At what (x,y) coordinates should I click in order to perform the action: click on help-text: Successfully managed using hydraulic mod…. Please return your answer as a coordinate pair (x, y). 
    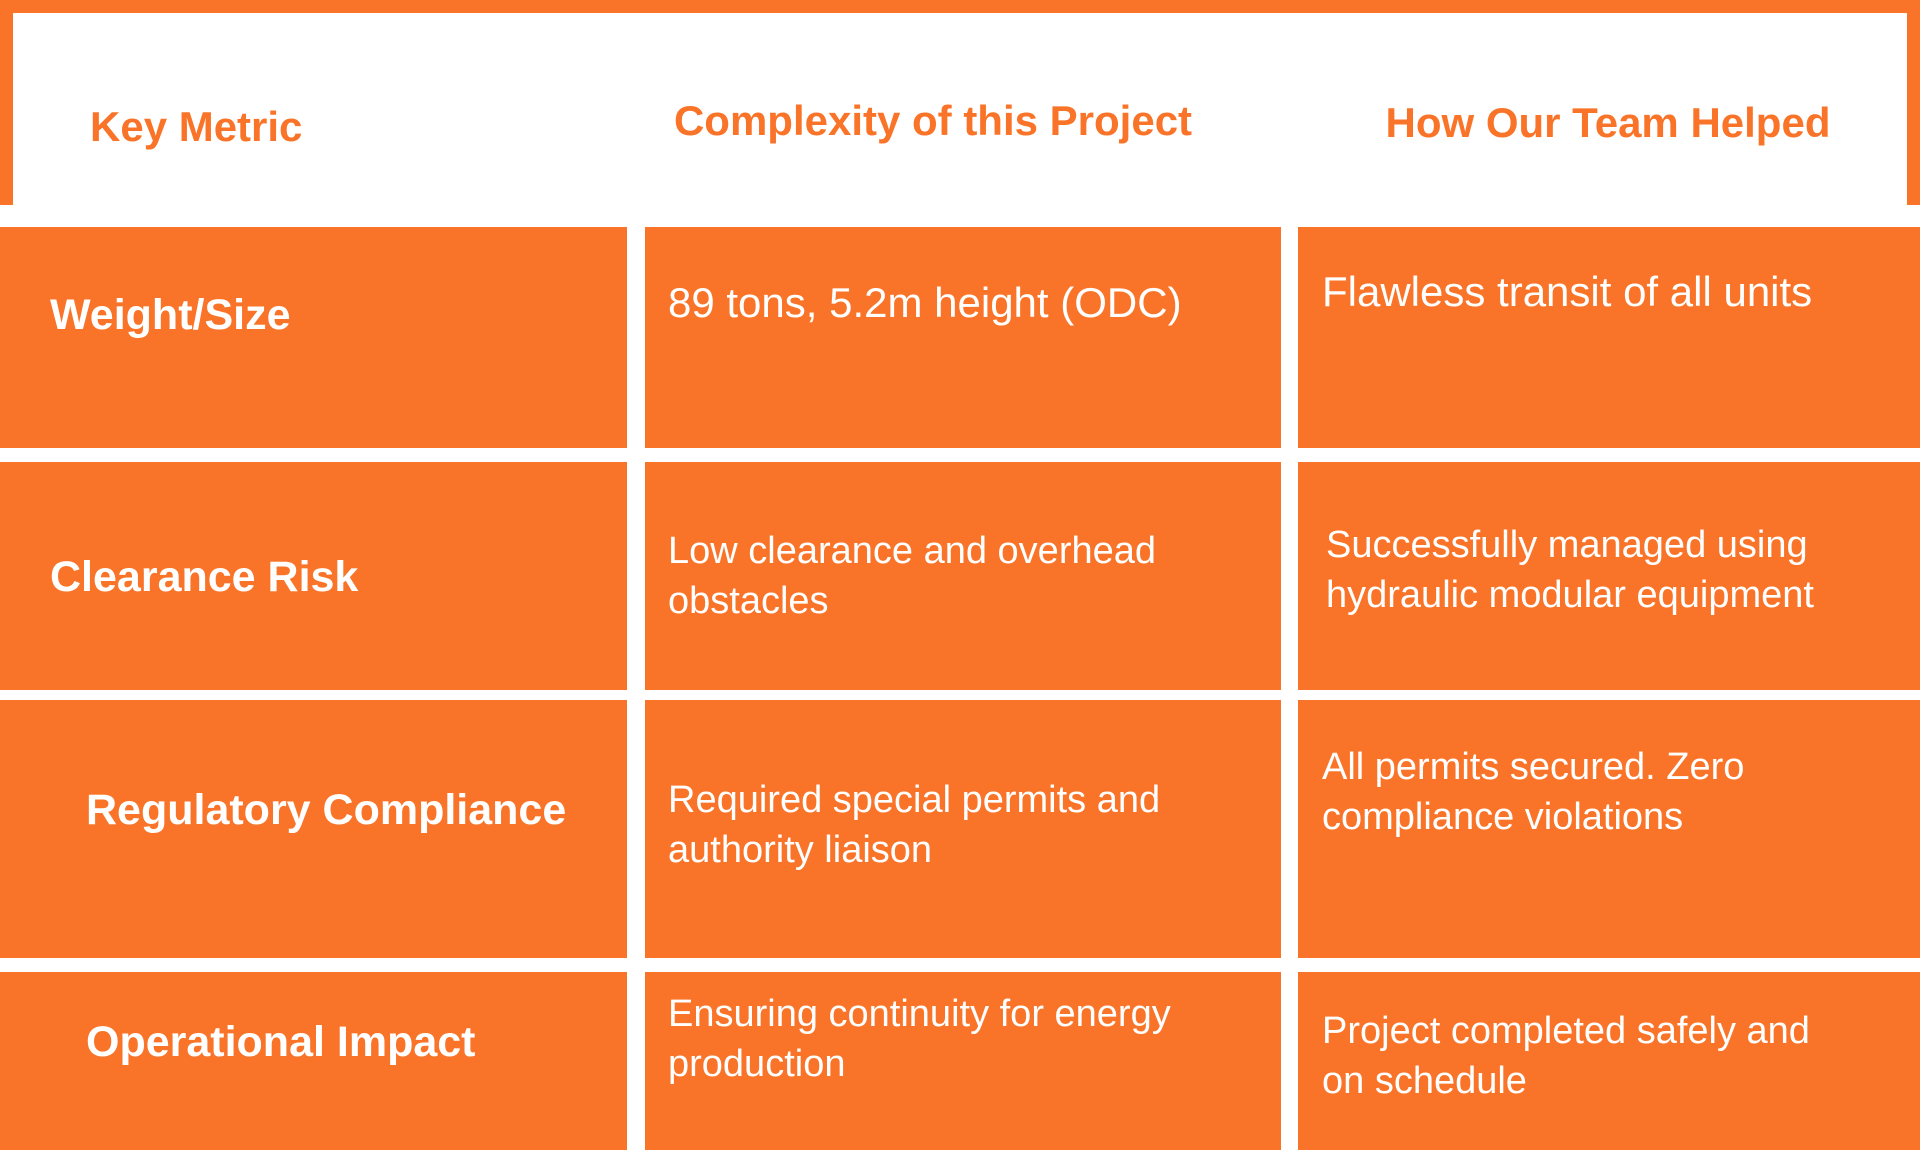
    Looking at the image, I should click on (1570, 570).